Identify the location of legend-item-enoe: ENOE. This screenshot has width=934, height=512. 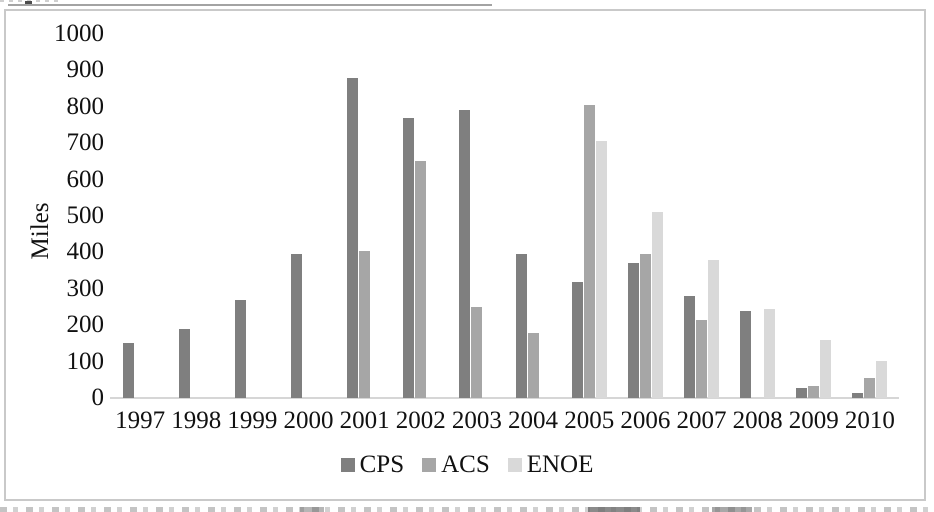
(550, 464).